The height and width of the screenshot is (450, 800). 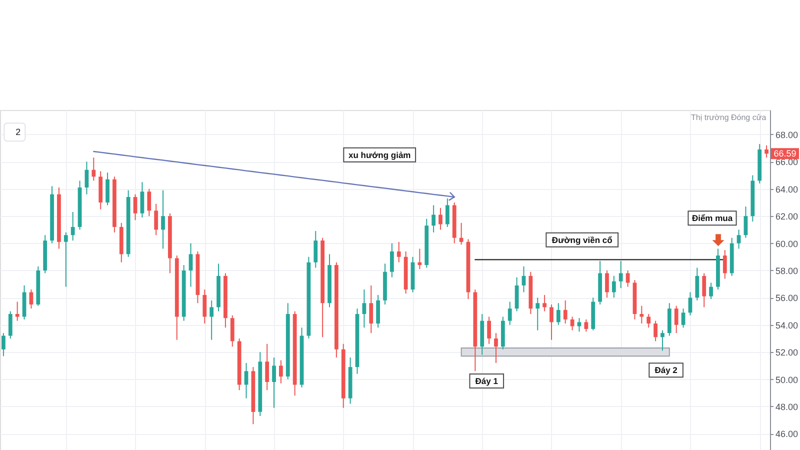 What do you see at coordinates (787, 217) in the screenshot?
I see `y-tick-label: 62.00` at bounding box center [787, 217].